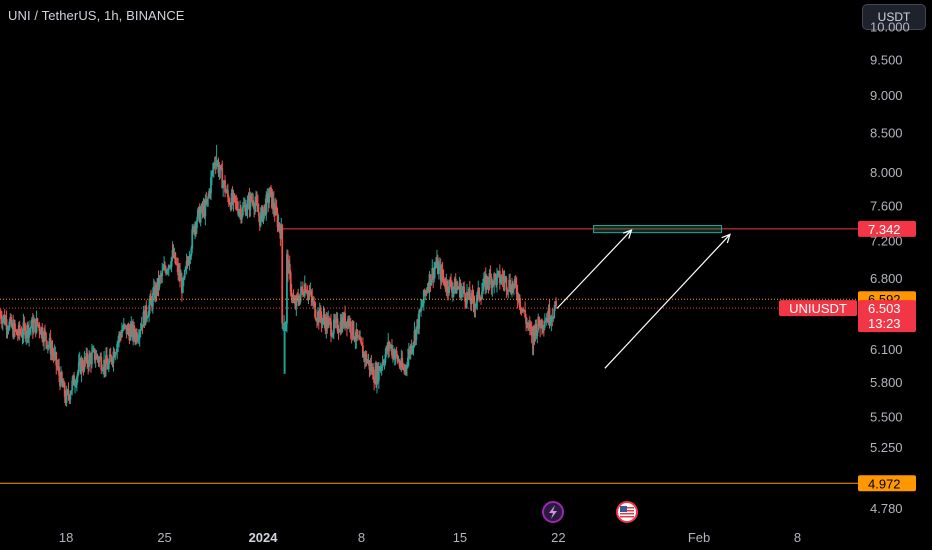 The image size is (932, 550). I want to click on price-tick-label: 6.100, so click(886, 349).